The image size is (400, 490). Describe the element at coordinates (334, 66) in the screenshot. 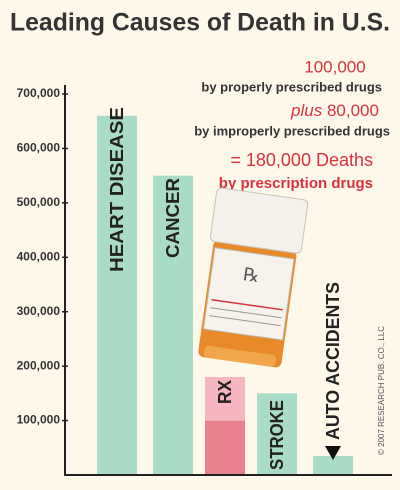

I see `annotation: 100,000` at that location.